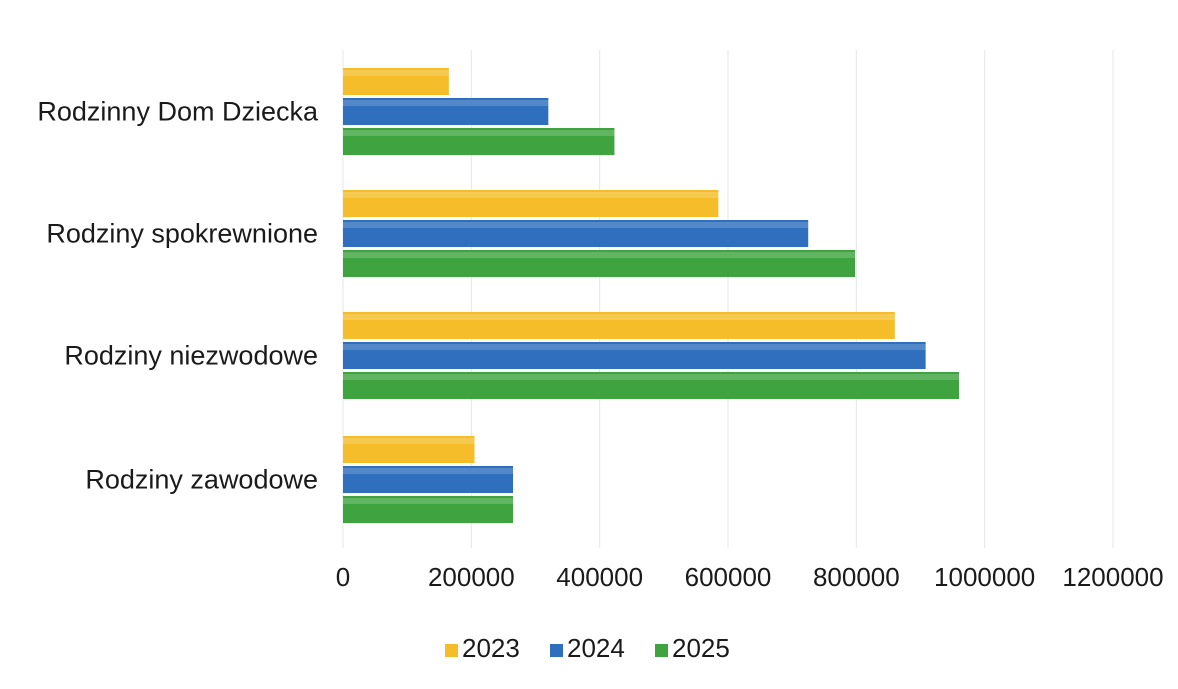 The image size is (1178, 689). I want to click on legend-label-2024: 2024, so click(596, 648).